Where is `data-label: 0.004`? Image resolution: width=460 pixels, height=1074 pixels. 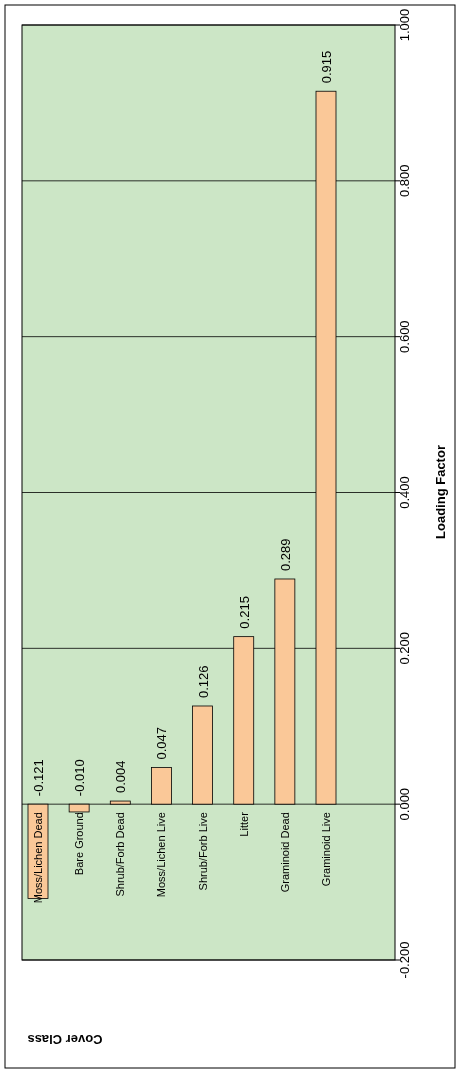 data-label: 0.004 is located at coordinates (121, 777).